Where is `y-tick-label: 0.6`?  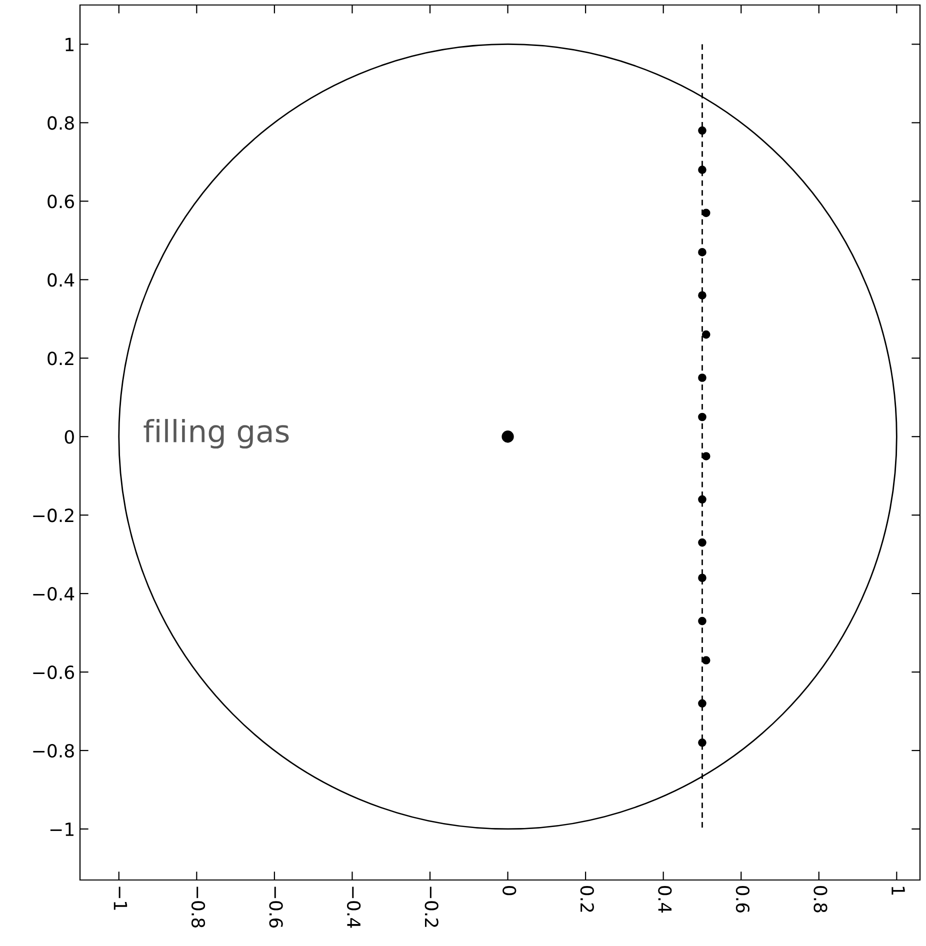 y-tick-label: 0.6 is located at coordinates (61, 201).